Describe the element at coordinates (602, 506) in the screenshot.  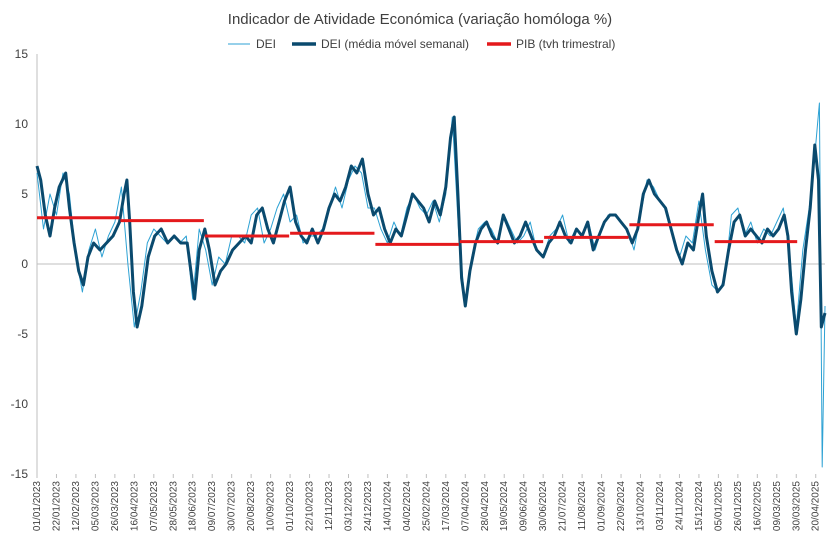
I see `x-tick-label: 01/09/2024` at that location.